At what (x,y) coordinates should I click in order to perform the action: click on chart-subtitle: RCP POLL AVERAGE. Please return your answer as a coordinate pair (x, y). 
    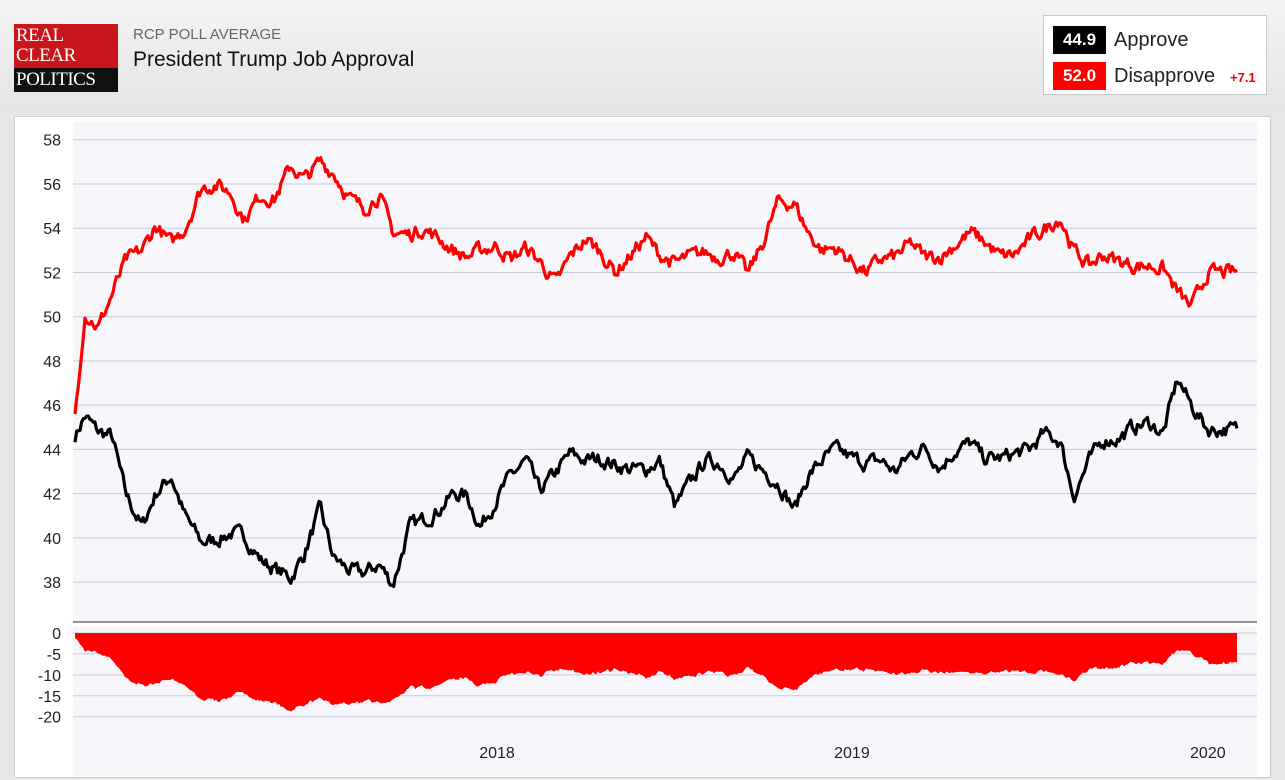
    Looking at the image, I should click on (207, 34).